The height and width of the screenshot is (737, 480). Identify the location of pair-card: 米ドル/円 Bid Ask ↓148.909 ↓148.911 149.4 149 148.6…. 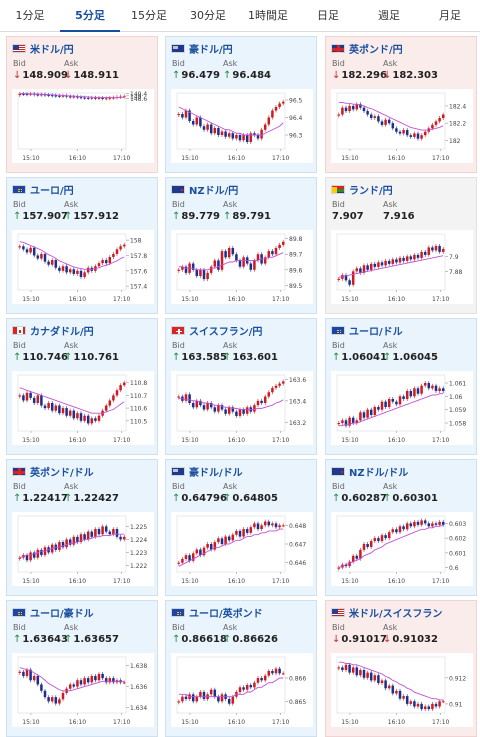
(82, 104).